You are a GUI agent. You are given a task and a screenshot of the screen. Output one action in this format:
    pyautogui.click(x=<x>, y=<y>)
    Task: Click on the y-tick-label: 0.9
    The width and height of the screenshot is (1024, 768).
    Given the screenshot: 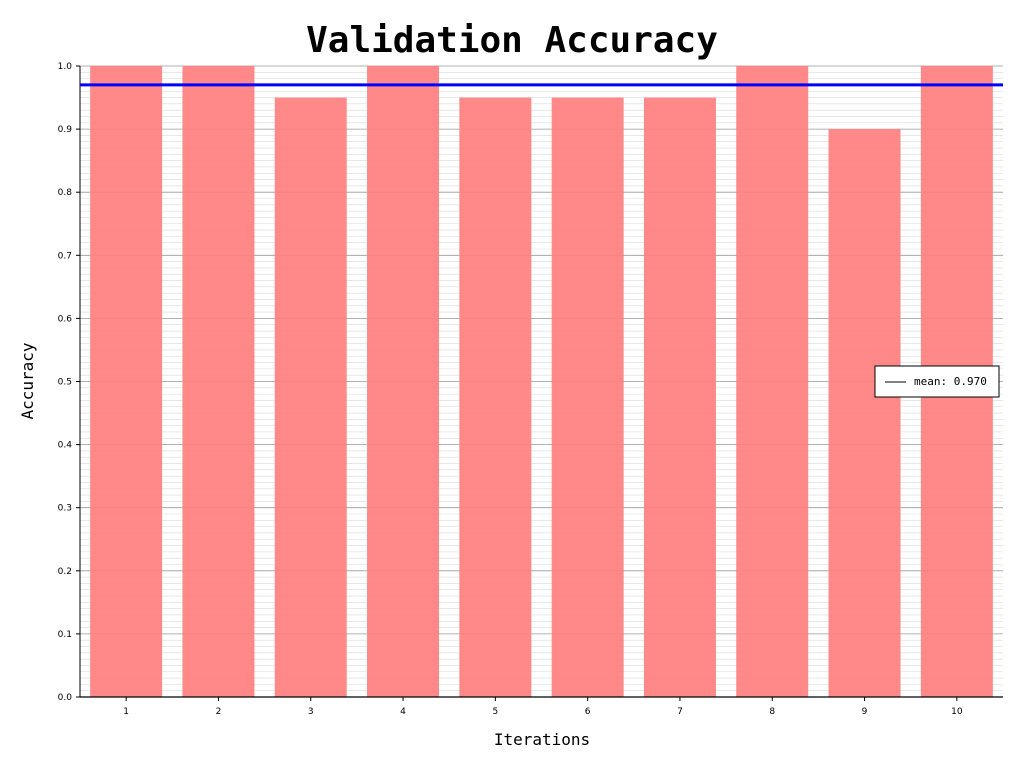 What is the action you would take?
    pyautogui.click(x=65, y=130)
    